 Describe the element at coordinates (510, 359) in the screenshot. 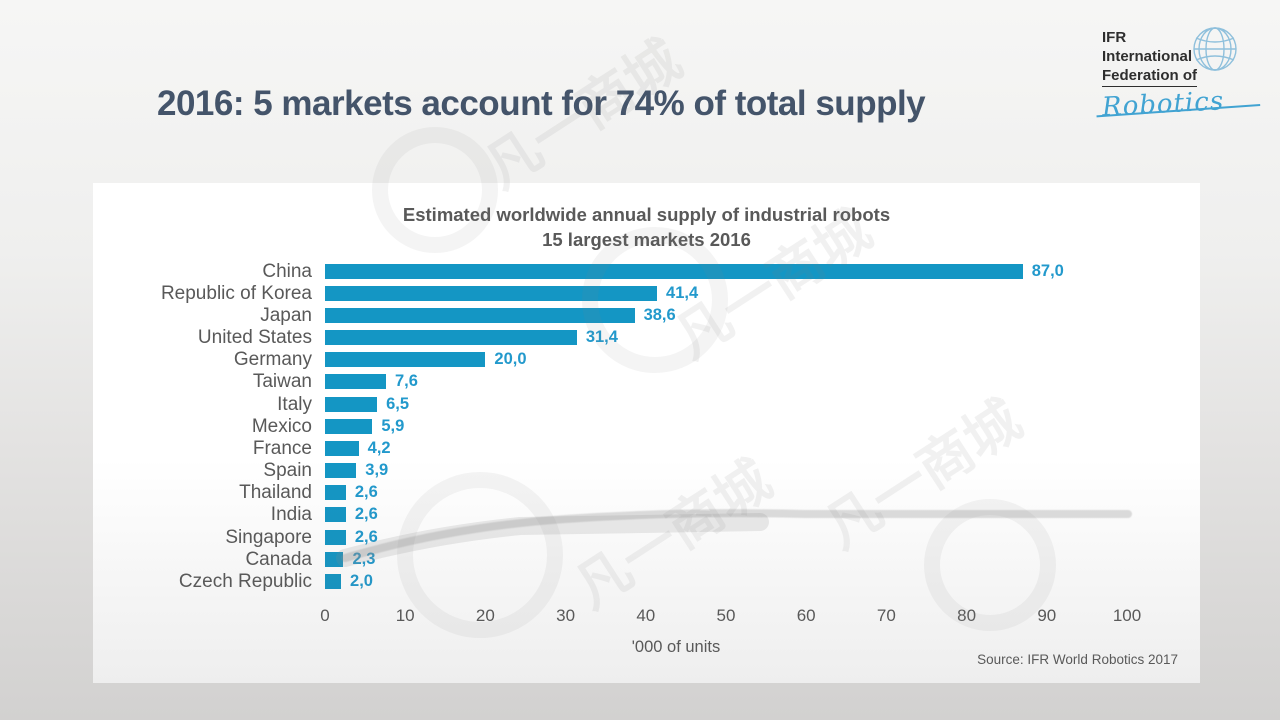

I see `value-label: 20,0` at that location.